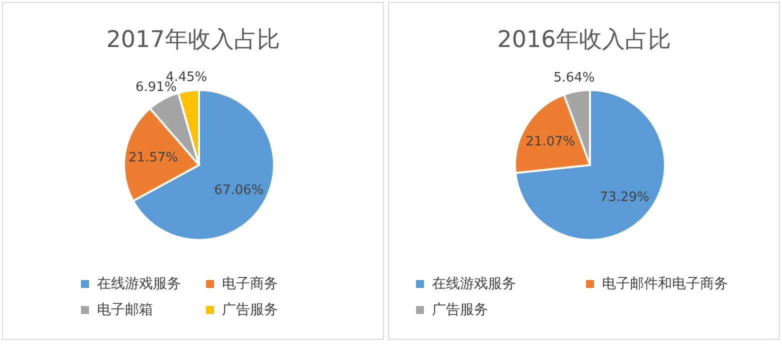  Describe the element at coordinates (125, 310) in the screenshot. I see `legend-label: 电子邮箱` at that location.